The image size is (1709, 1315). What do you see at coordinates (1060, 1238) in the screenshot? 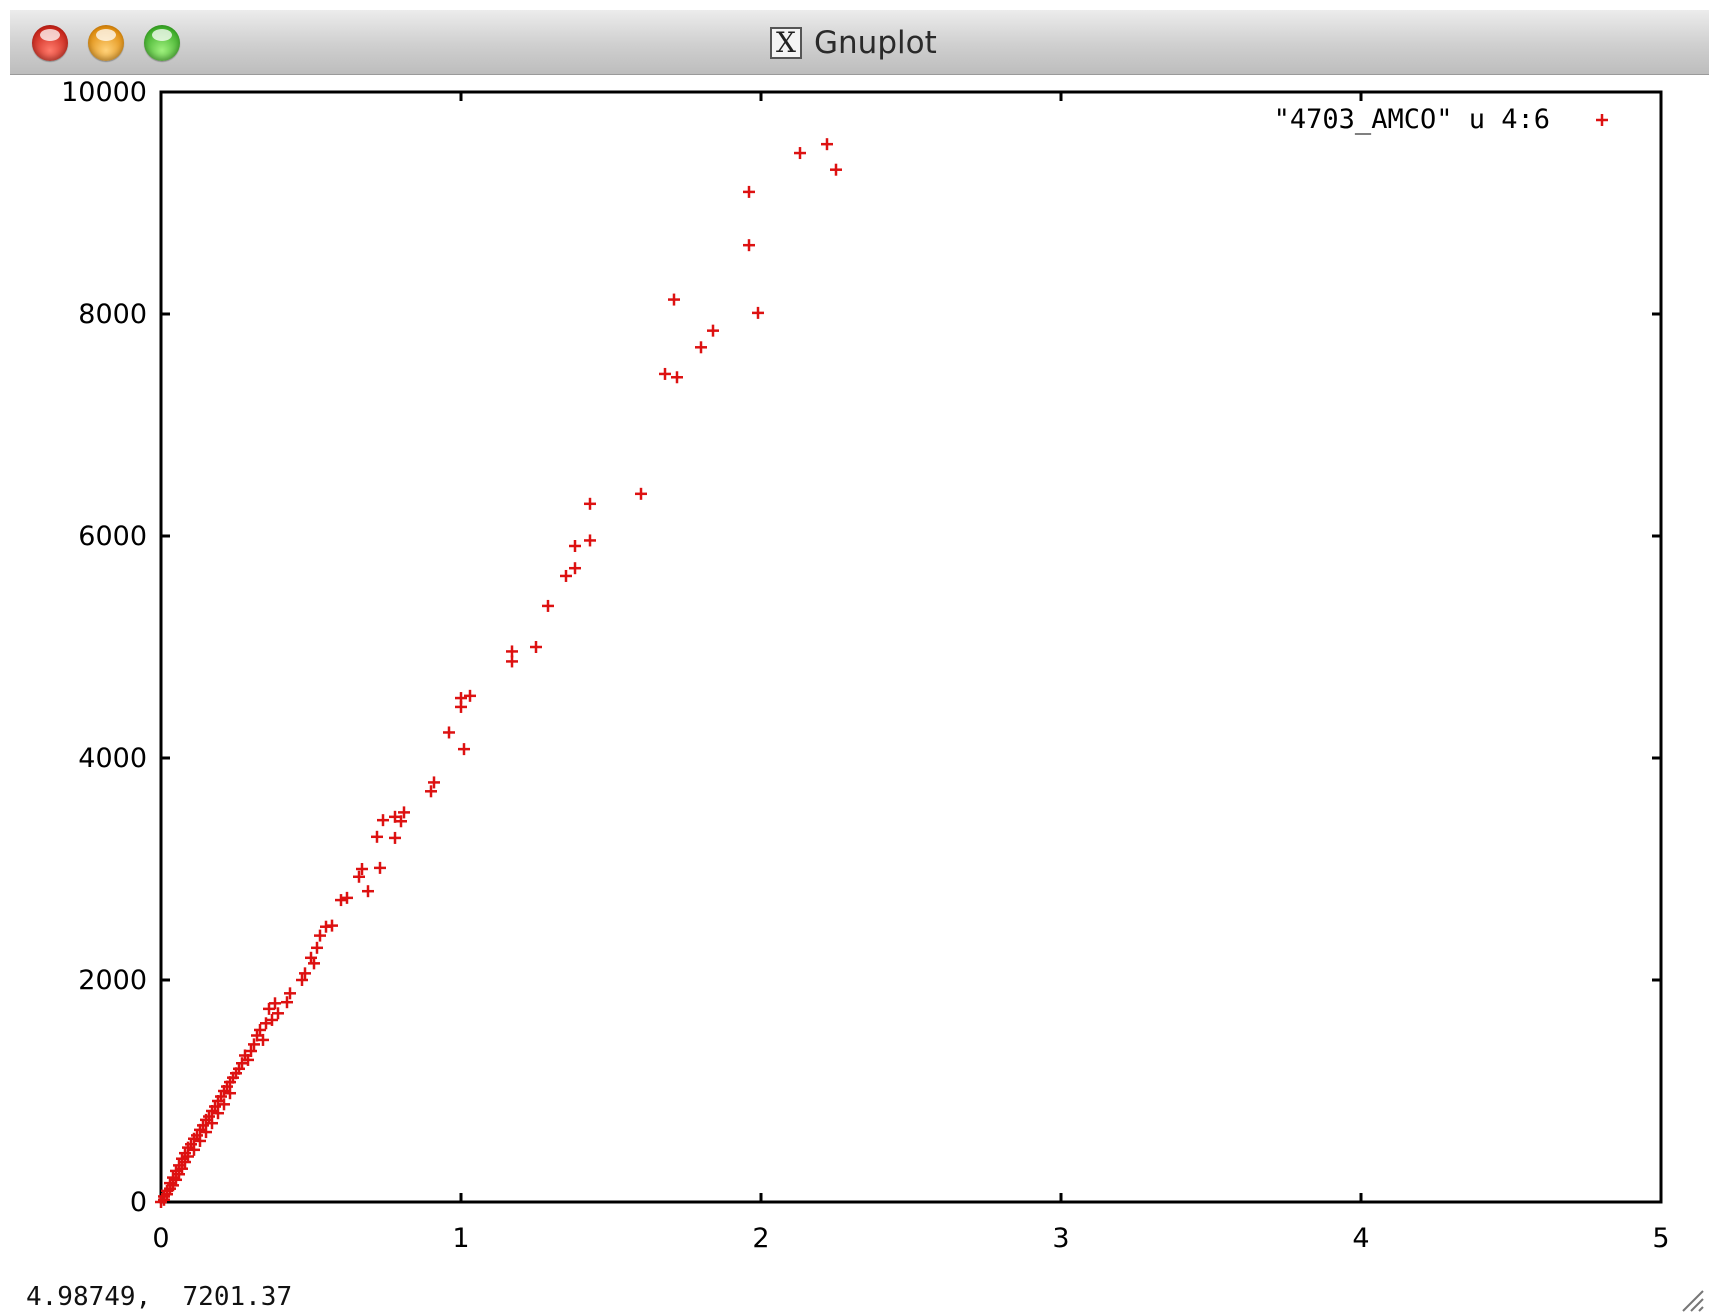
I see `x-tick-label: 3` at bounding box center [1060, 1238].